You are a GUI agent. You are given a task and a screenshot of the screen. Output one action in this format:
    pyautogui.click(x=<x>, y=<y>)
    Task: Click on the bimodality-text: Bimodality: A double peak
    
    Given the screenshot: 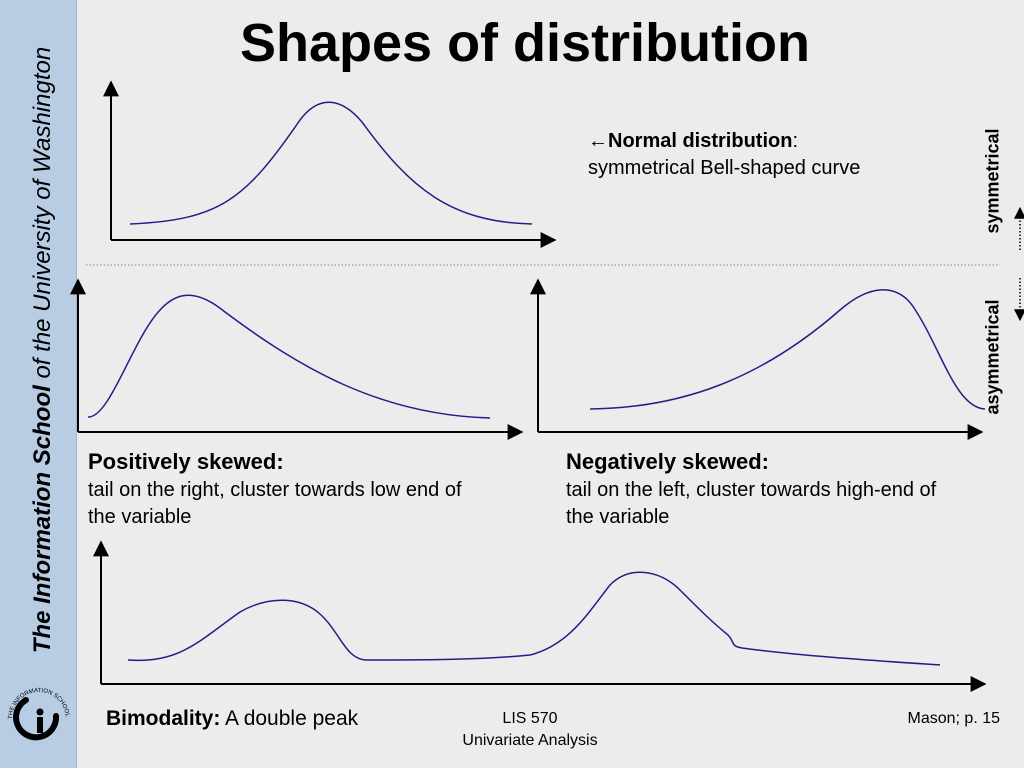 What is the action you would take?
    pyautogui.click(x=276, y=718)
    